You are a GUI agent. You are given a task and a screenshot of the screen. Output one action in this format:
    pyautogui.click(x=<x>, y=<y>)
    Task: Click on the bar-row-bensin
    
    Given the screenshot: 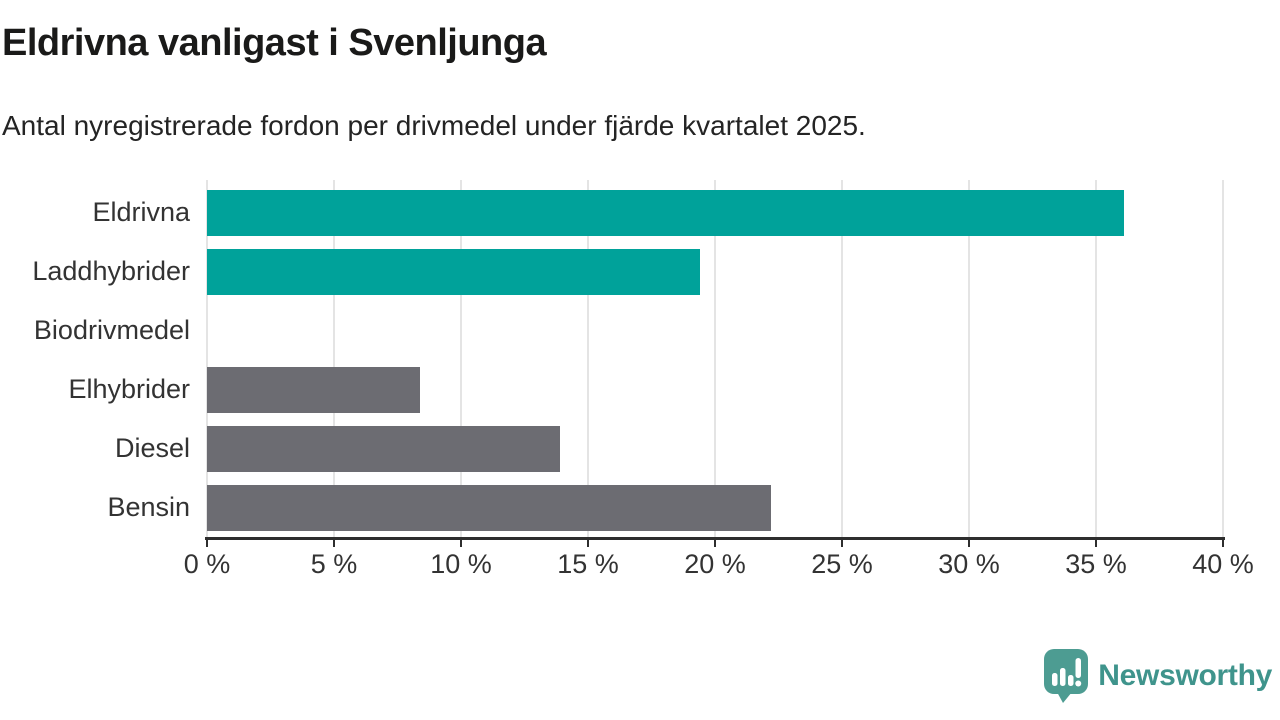 What is the action you would take?
    pyautogui.click(x=715, y=507)
    